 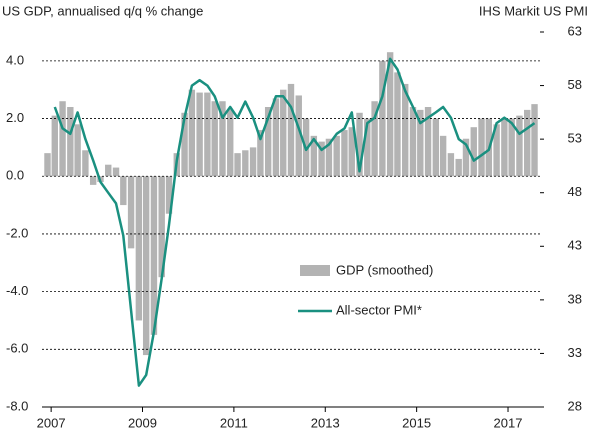 What do you see at coordinates (234, 422) in the screenshot?
I see `x-tick-label: 2011` at bounding box center [234, 422].